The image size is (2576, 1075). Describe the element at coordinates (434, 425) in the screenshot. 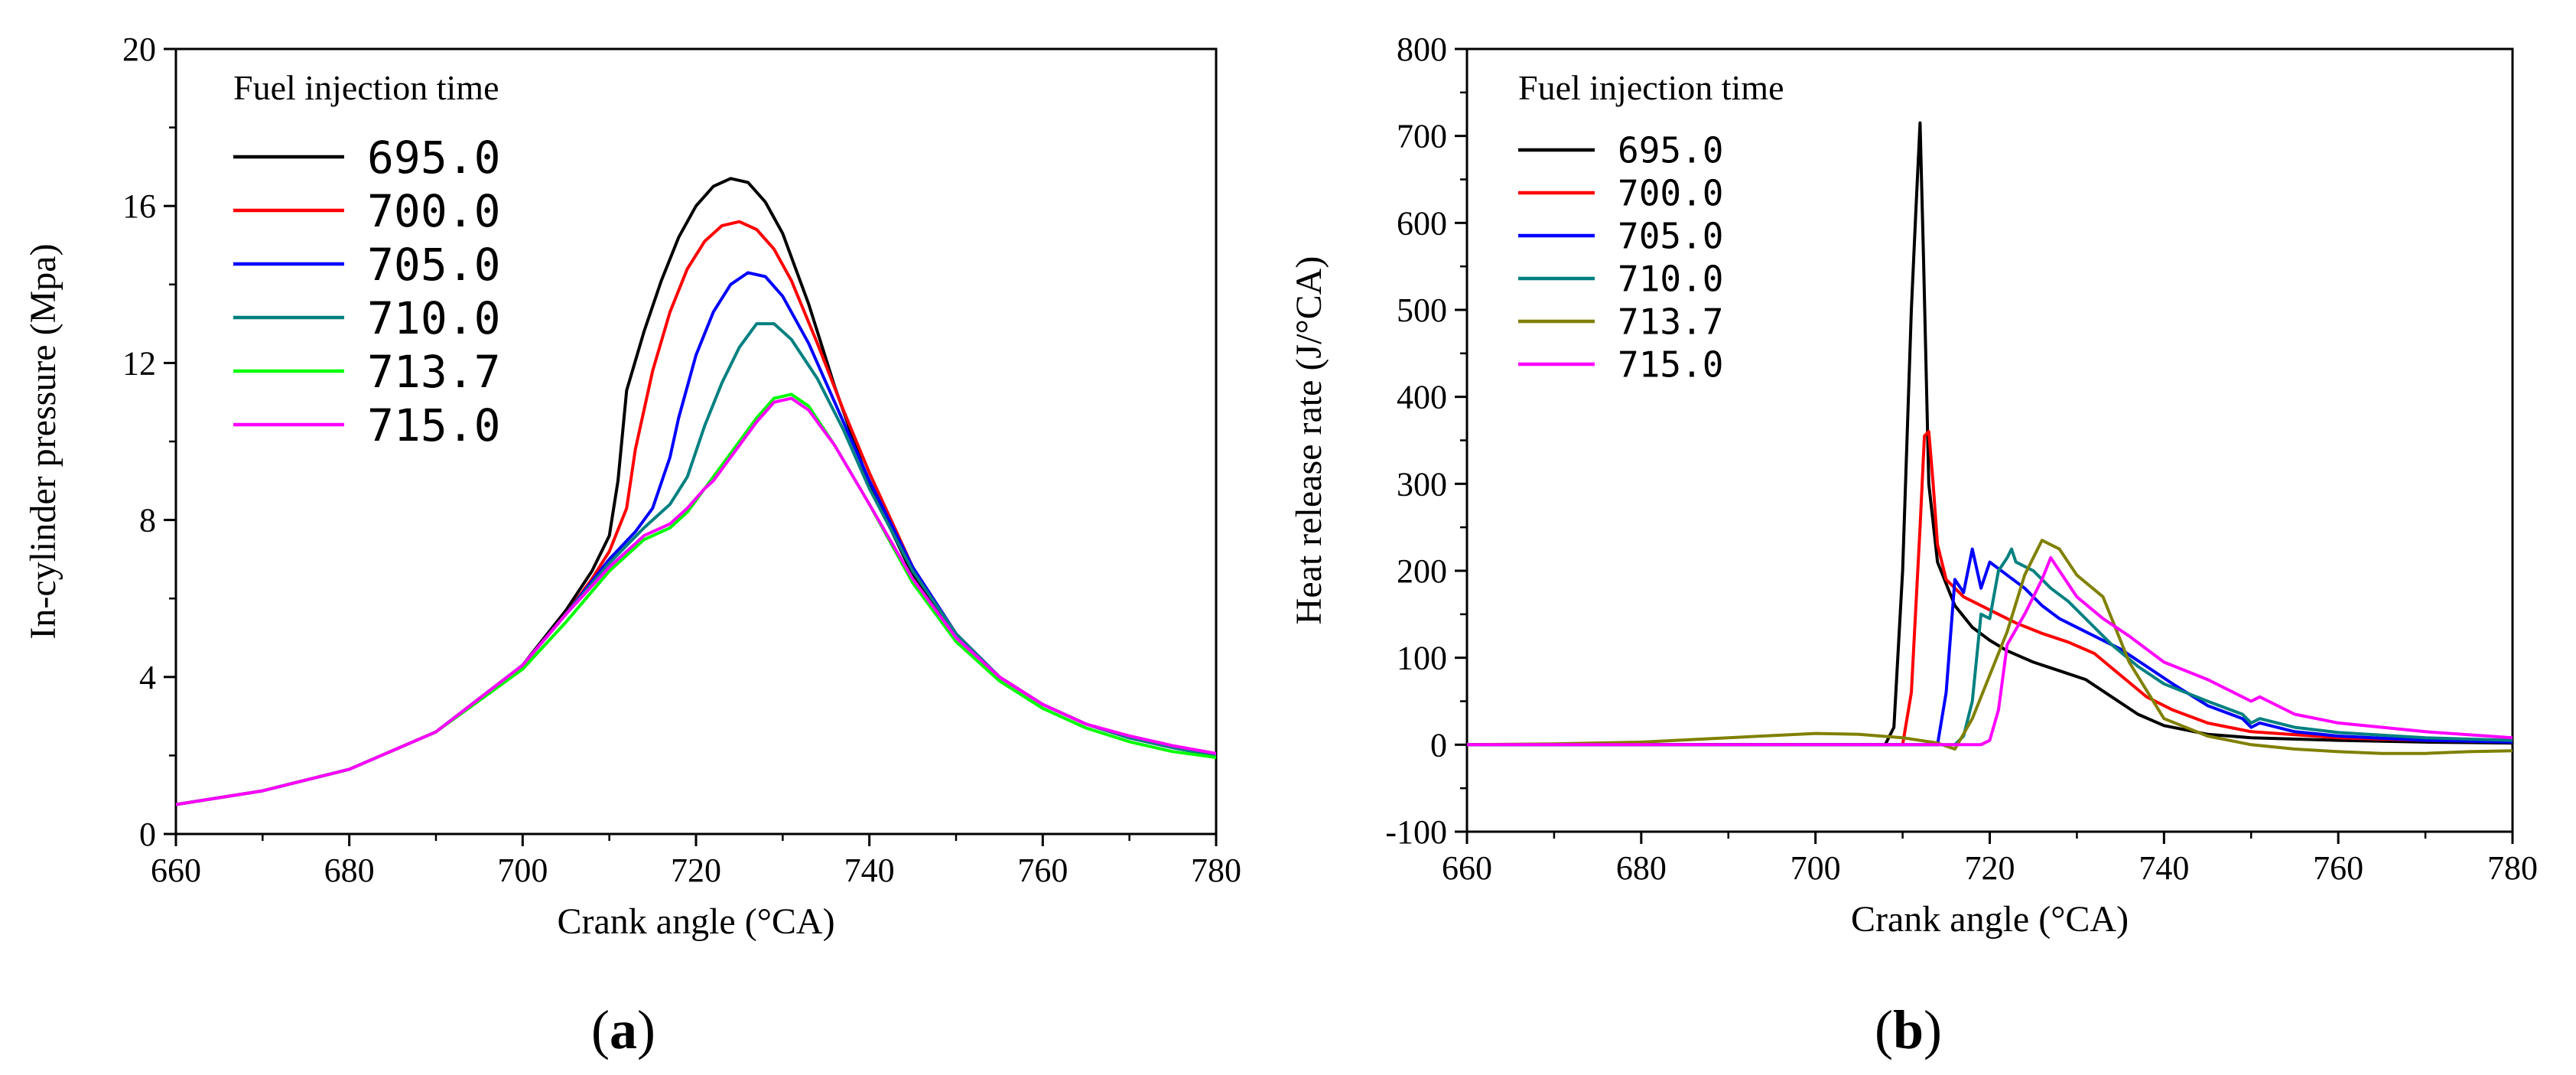

I see `legend-label-a-5: 715.0` at that location.